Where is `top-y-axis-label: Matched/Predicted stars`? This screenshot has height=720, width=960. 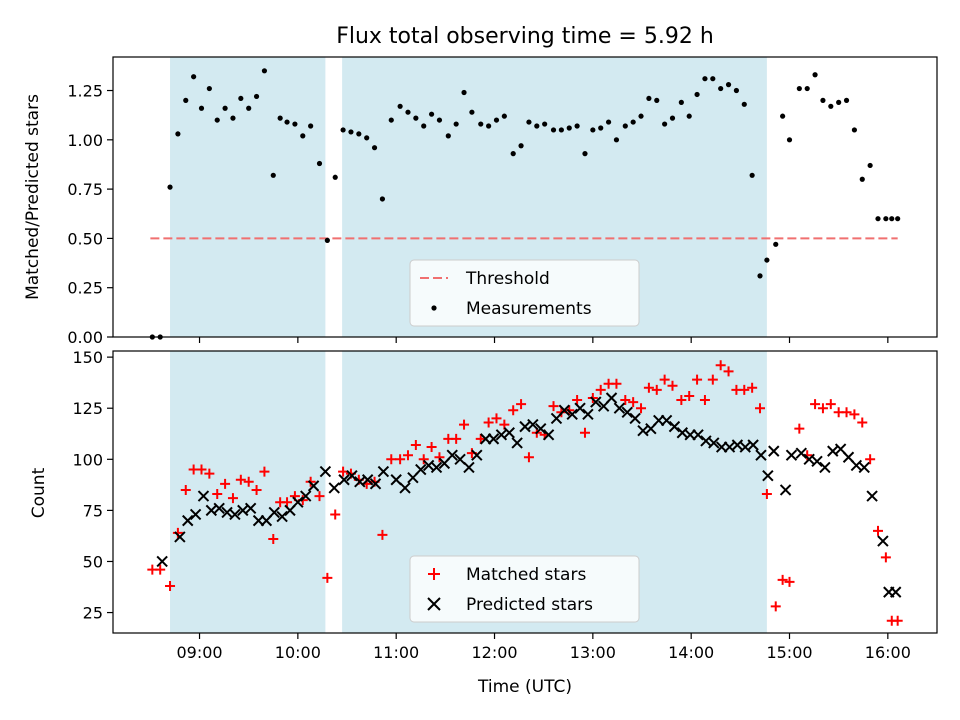
top-y-axis-label: Matched/Predicted stars is located at coordinates (33, 197).